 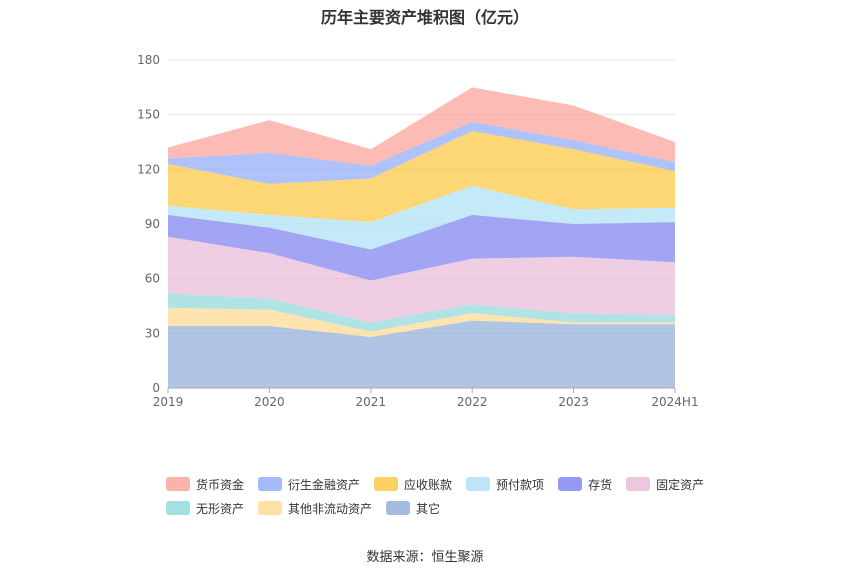 What do you see at coordinates (520, 484) in the screenshot?
I see `legend-label: 预付款项` at bounding box center [520, 484].